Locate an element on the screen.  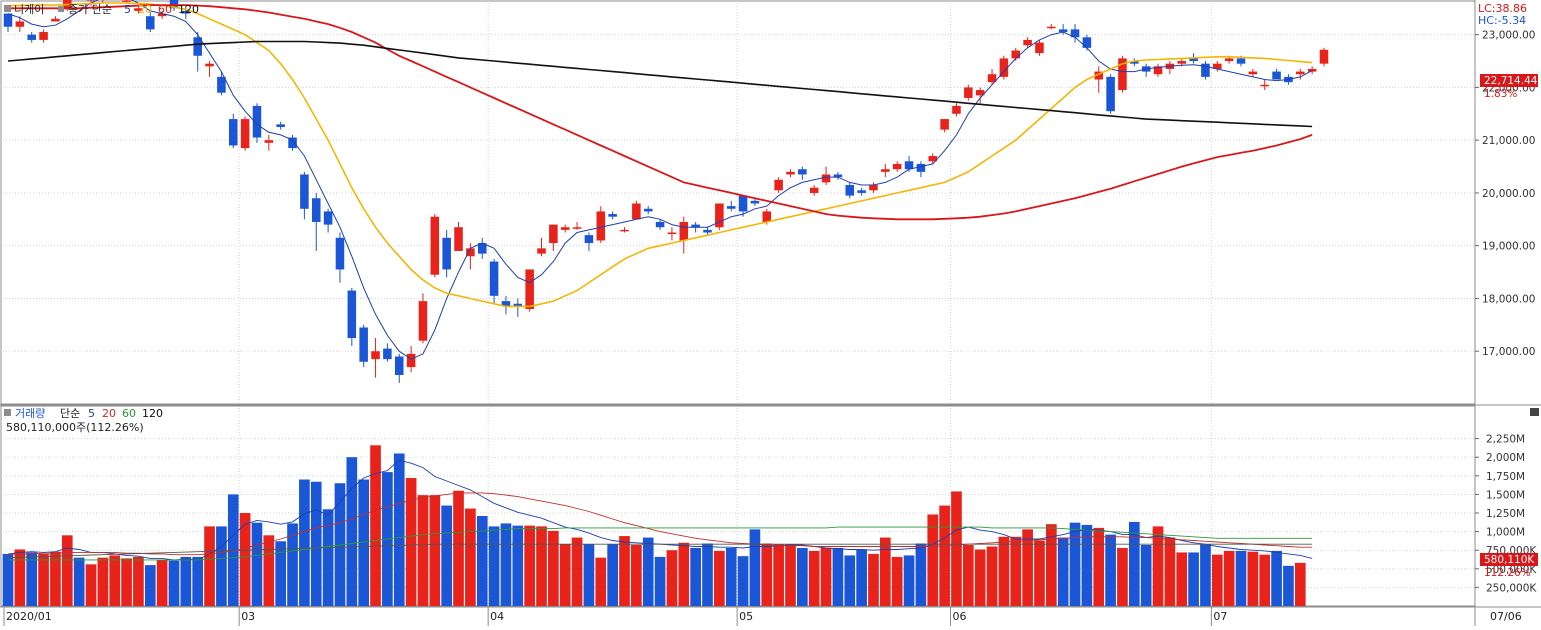
volume-ma120-label: 120 is located at coordinates (152, 413).